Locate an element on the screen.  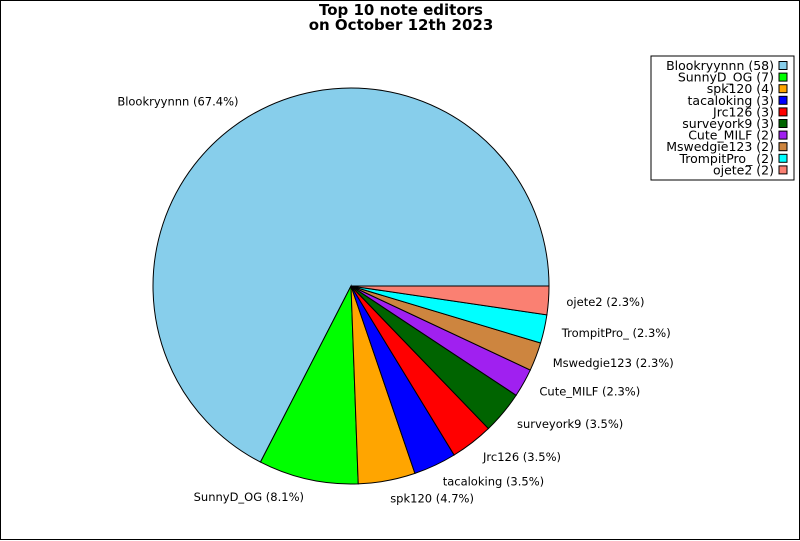
legend-swatch-blookryynnn is located at coordinates (783, 65).